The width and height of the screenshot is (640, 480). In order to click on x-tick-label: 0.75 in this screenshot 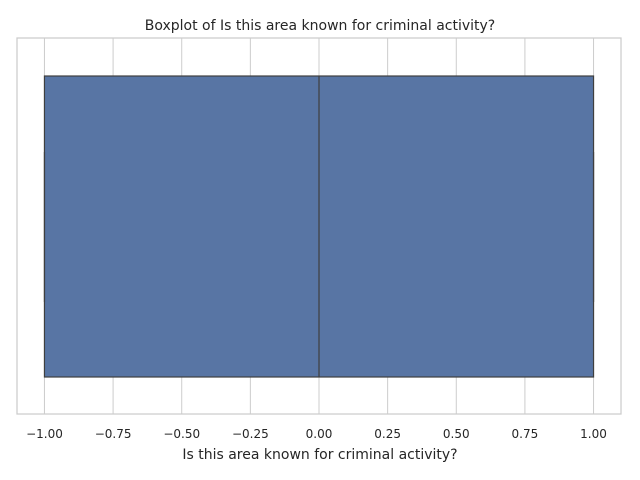, I will do `click(525, 434)`.